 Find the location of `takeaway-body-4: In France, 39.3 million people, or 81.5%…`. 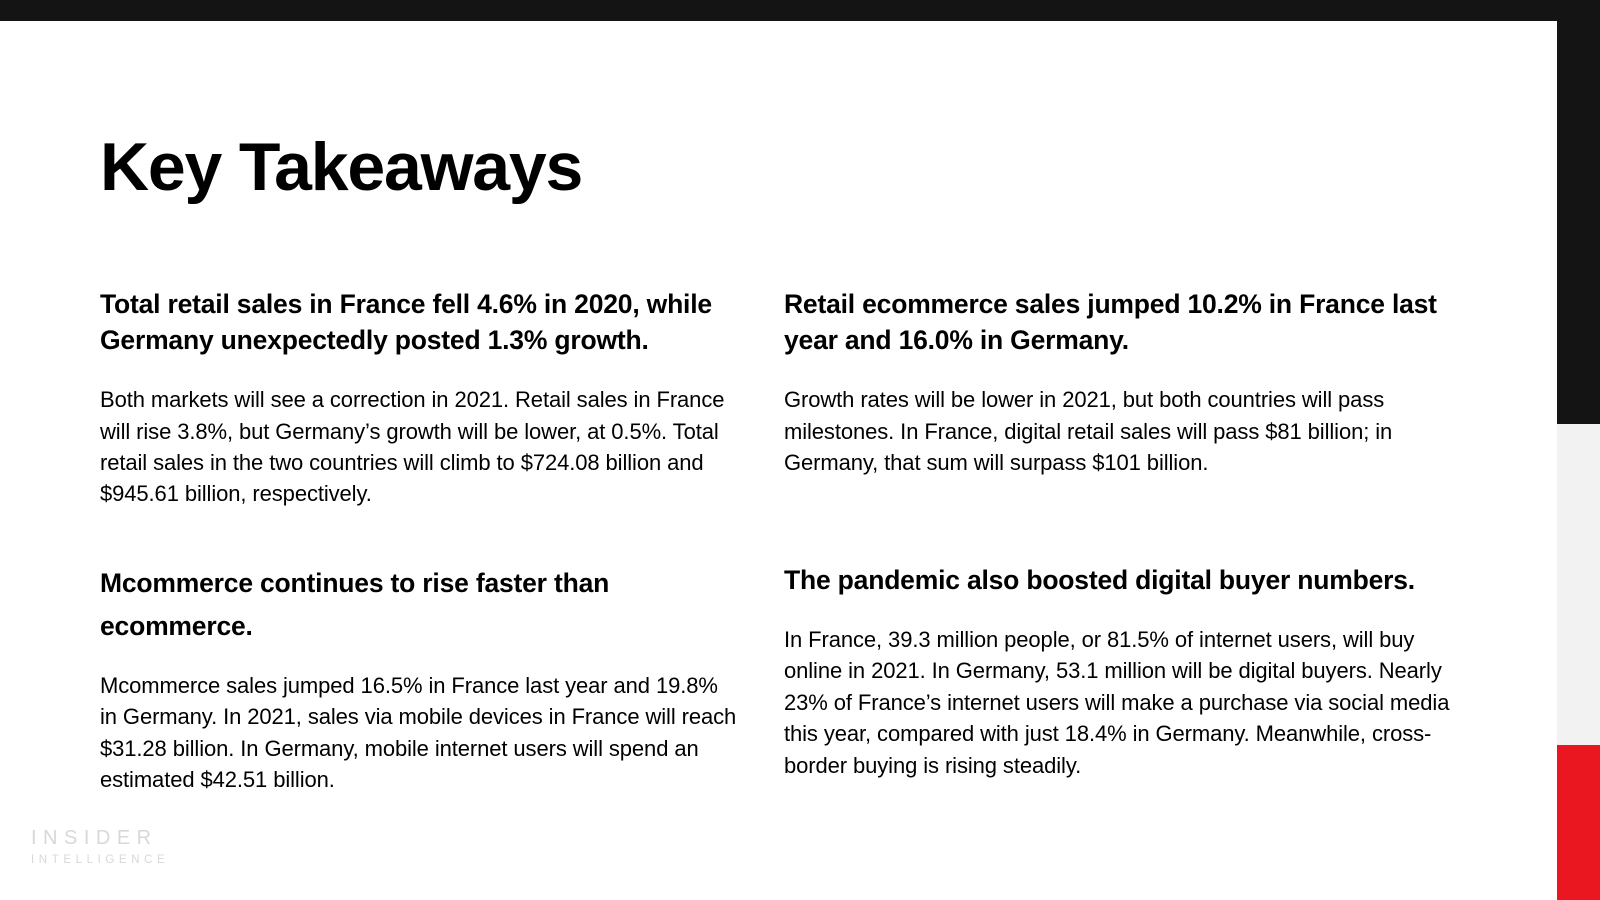

takeaway-body-4: In France, 39.3 million people, or 81.5%… is located at coordinates (1117, 702).